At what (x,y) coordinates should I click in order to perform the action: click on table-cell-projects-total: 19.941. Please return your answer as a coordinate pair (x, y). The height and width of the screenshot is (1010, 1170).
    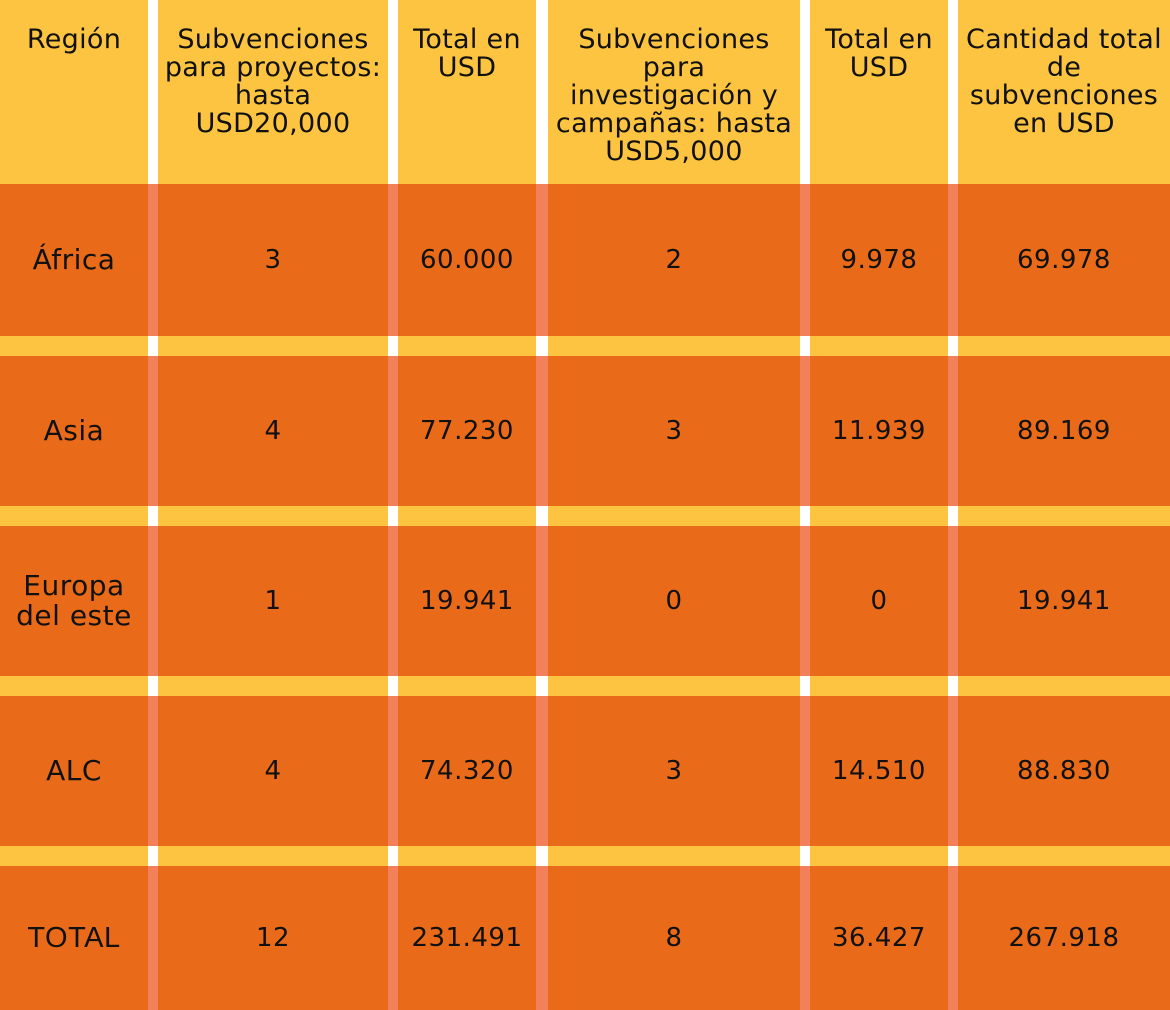
    Looking at the image, I should click on (467, 601).